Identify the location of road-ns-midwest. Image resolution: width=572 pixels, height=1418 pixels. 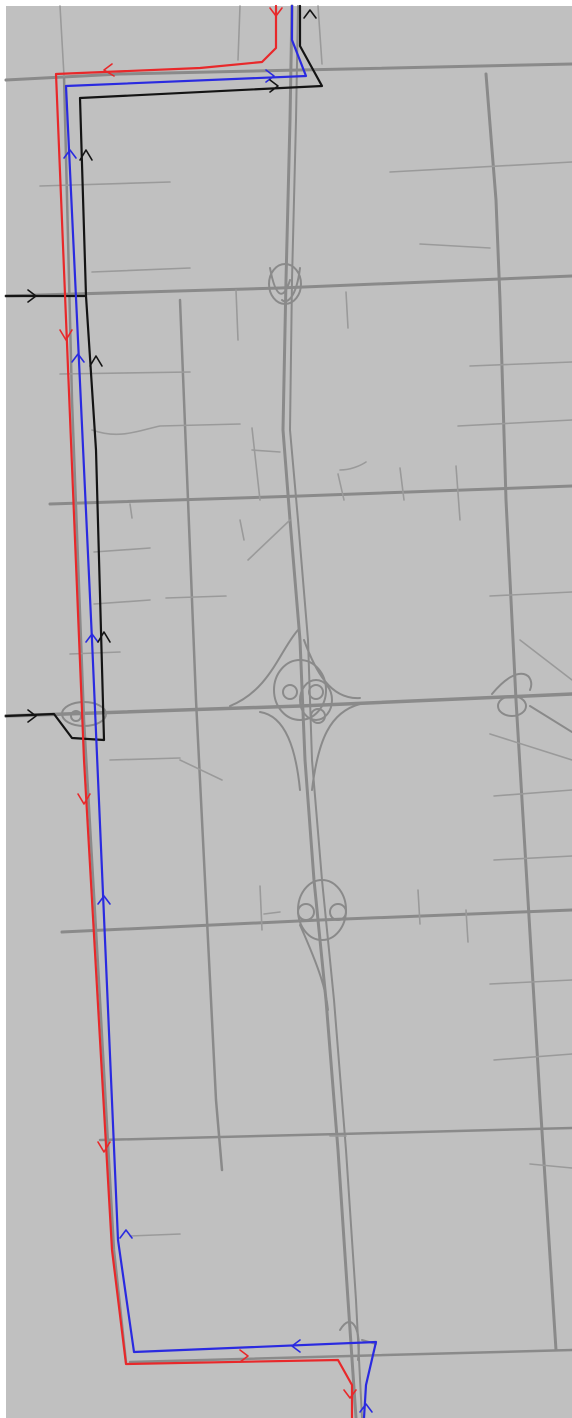
(201, 735).